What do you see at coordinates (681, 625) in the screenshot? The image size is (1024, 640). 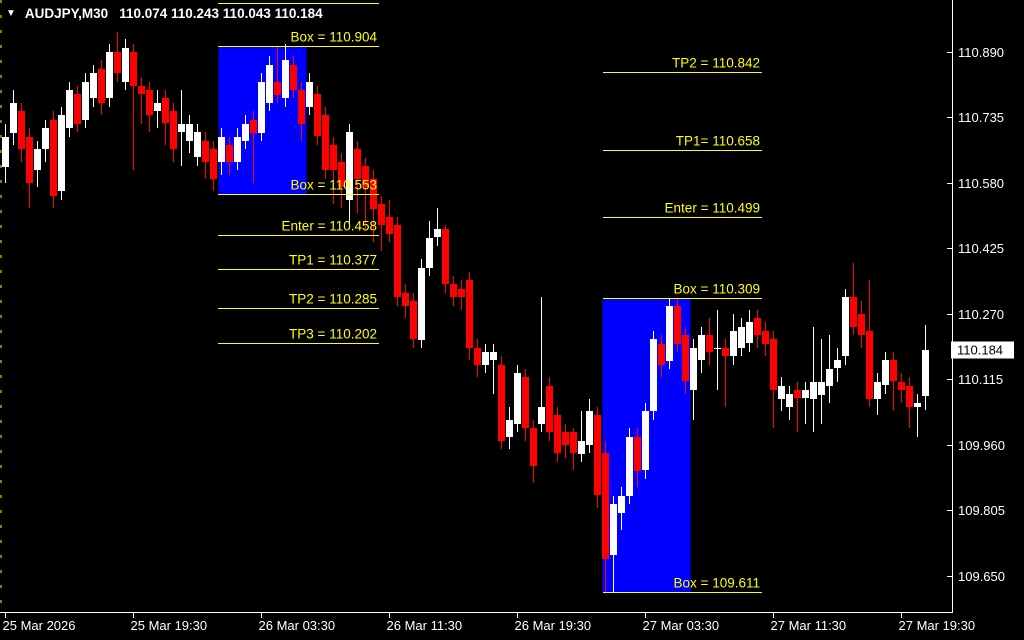 I see `time-tick-label: 27 Mar 03:30` at bounding box center [681, 625].